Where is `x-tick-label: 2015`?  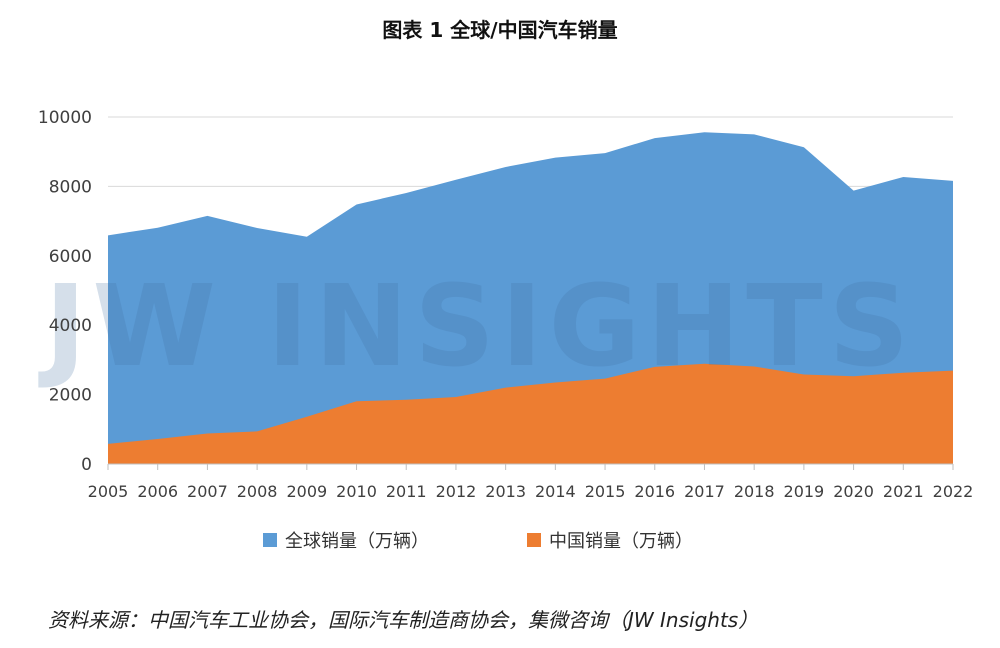
x-tick-label: 2015 is located at coordinates (605, 491).